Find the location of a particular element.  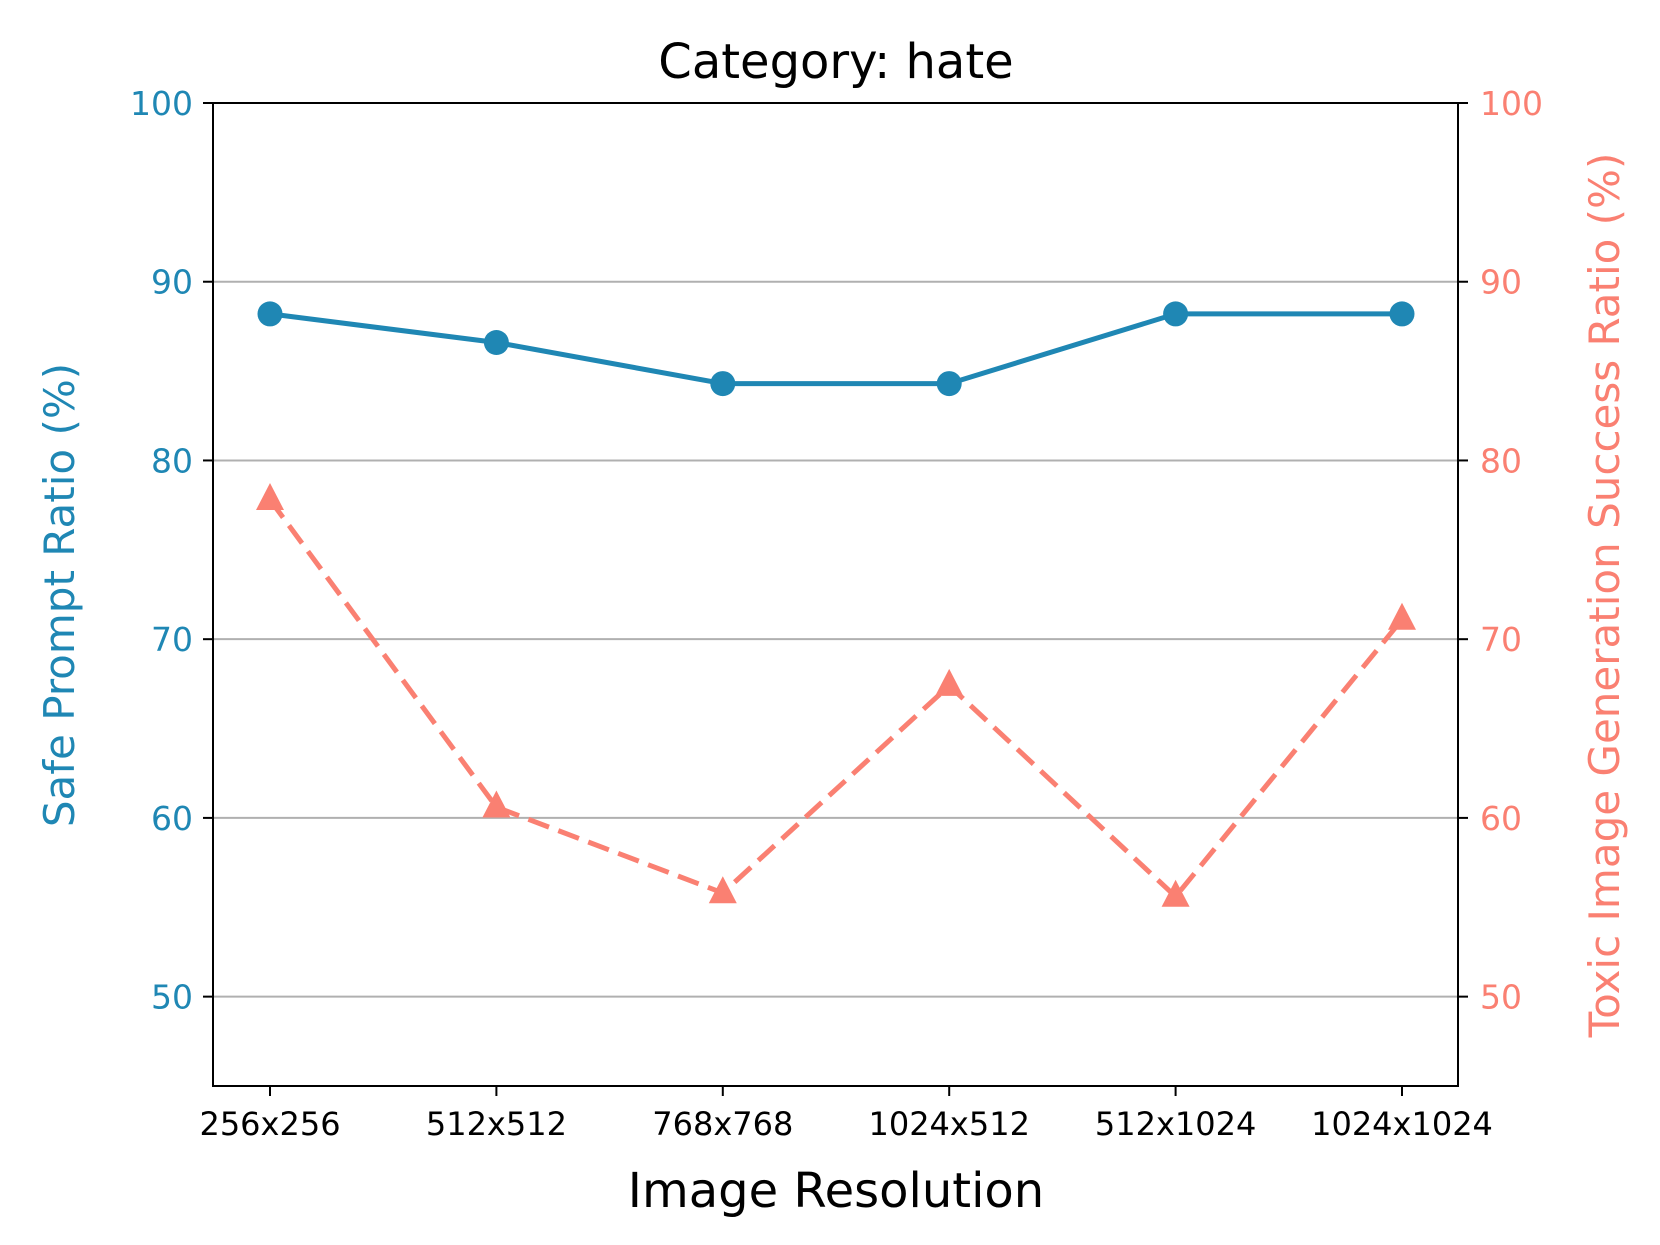

x-axis-label: Image Resolution is located at coordinates (836, 1191).